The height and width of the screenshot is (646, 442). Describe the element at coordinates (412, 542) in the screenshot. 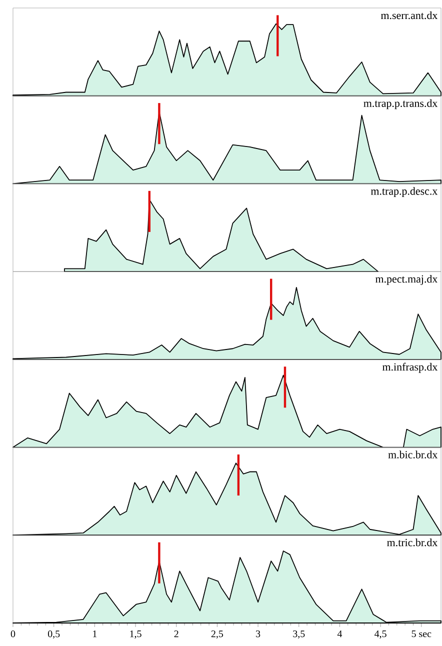

I see `chart-title: m.tric.br.dx` at that location.